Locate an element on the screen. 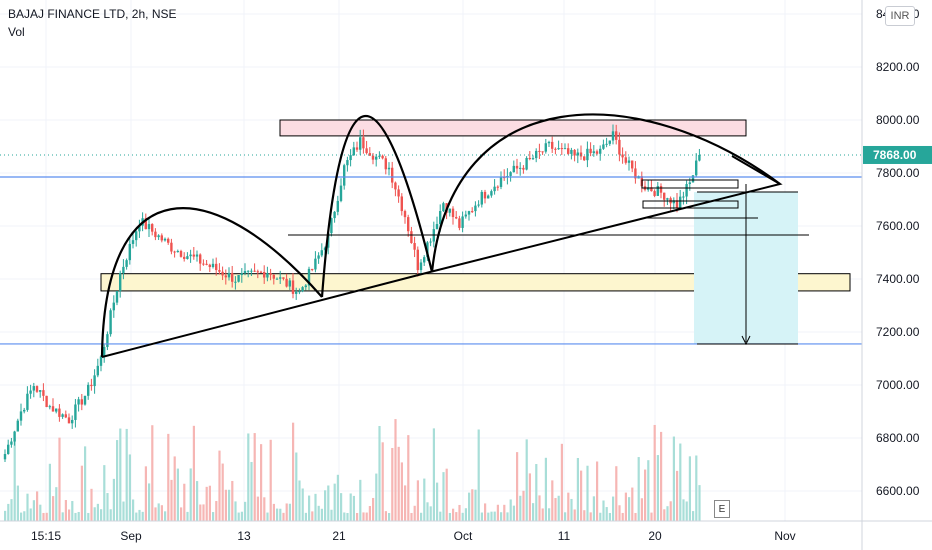  events-button: E is located at coordinates (722, 509).